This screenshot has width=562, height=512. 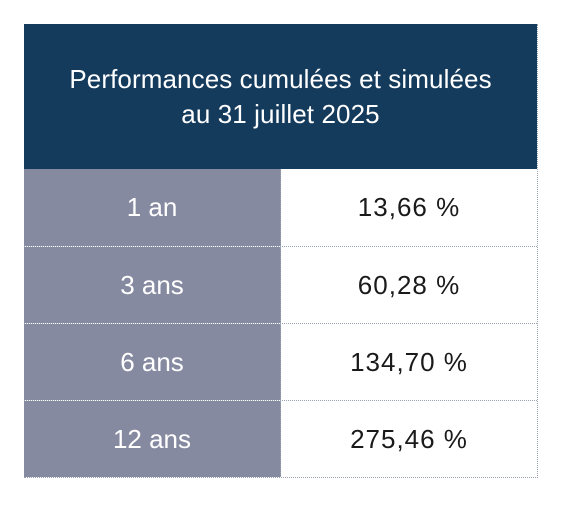 I want to click on table-row: 1 an 13,66 %, so click(x=280, y=207).